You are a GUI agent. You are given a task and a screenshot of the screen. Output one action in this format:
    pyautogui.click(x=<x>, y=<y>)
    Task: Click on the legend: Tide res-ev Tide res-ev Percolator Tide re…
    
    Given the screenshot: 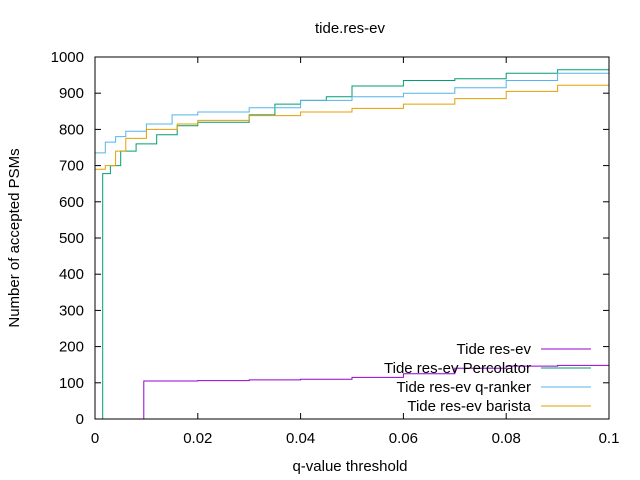 What is the action you would take?
    pyautogui.click(x=487, y=378)
    